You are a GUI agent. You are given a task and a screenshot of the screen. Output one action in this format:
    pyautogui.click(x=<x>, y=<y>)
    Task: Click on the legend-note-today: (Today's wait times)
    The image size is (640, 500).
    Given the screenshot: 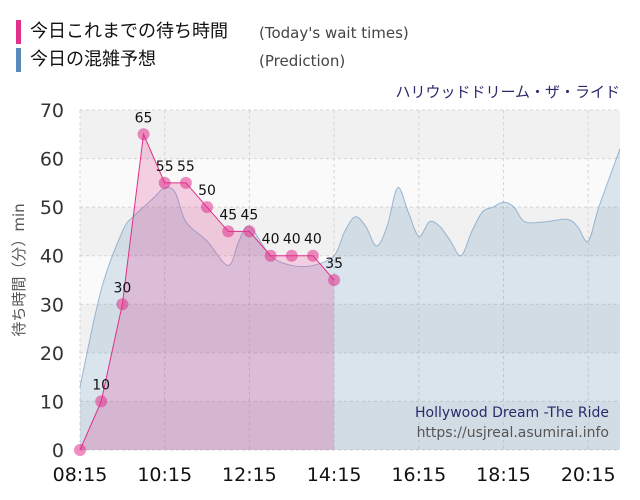 What is the action you would take?
    pyautogui.click(x=334, y=33)
    